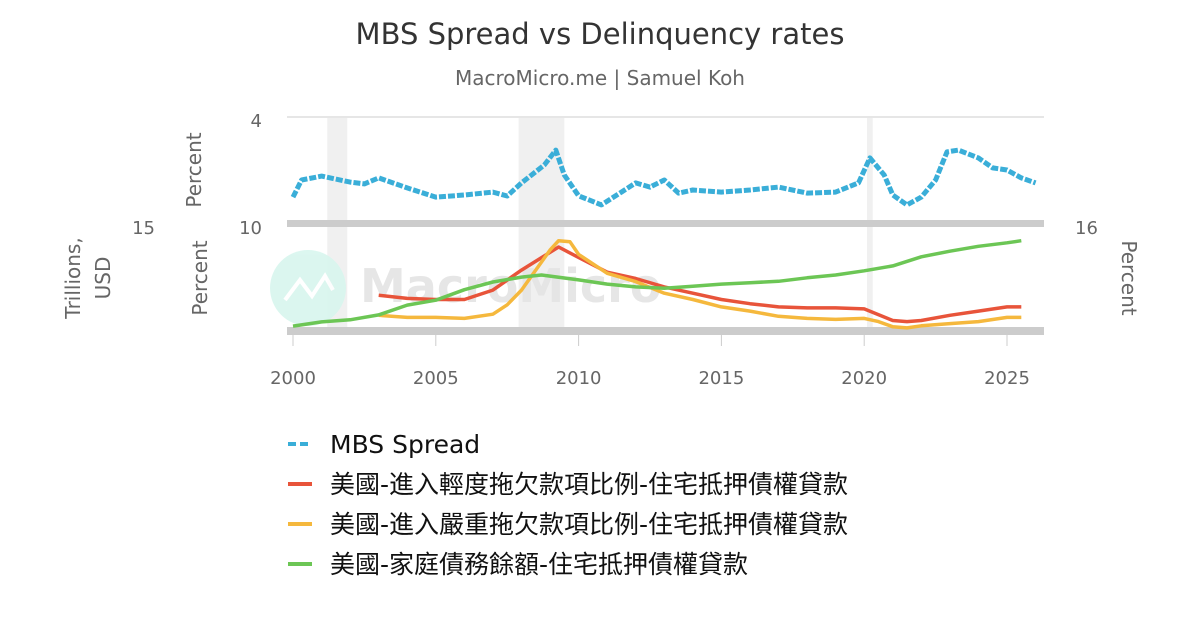 Image resolution: width=1200 pixels, height=630 pixels. Describe the element at coordinates (143, 228) in the screenshot. I see `far-left-tick: 15` at that location.